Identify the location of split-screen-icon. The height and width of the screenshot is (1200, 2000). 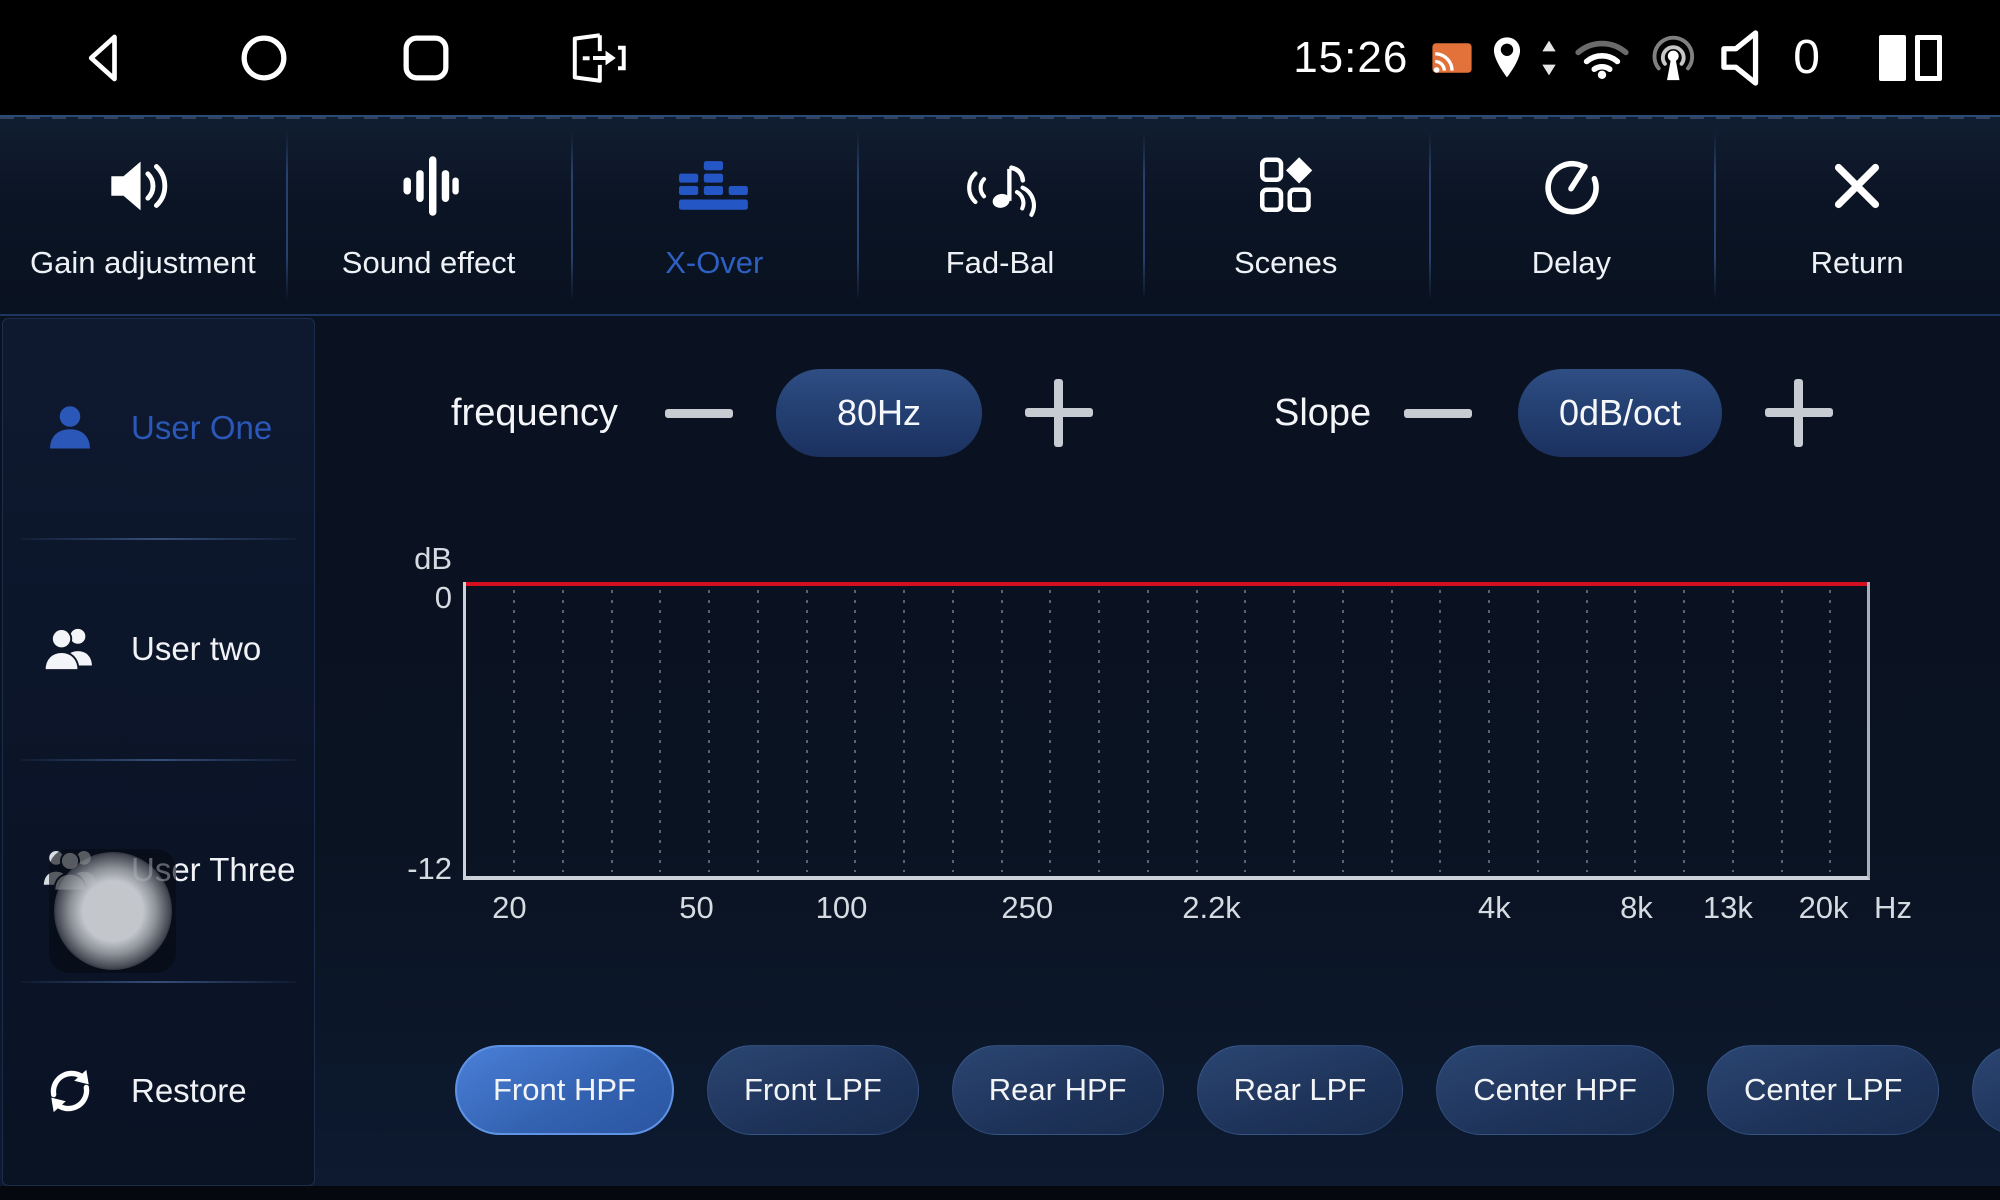
(1910, 57).